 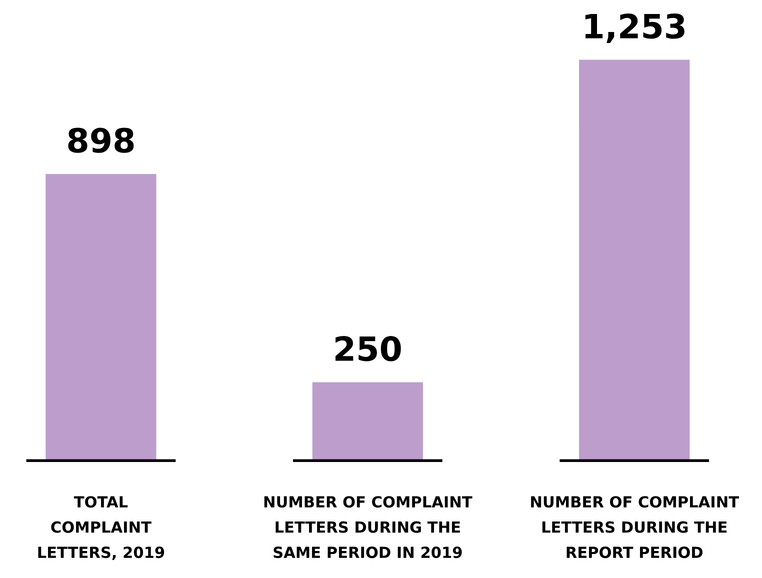 I want to click on data-label: 250, so click(x=368, y=349).